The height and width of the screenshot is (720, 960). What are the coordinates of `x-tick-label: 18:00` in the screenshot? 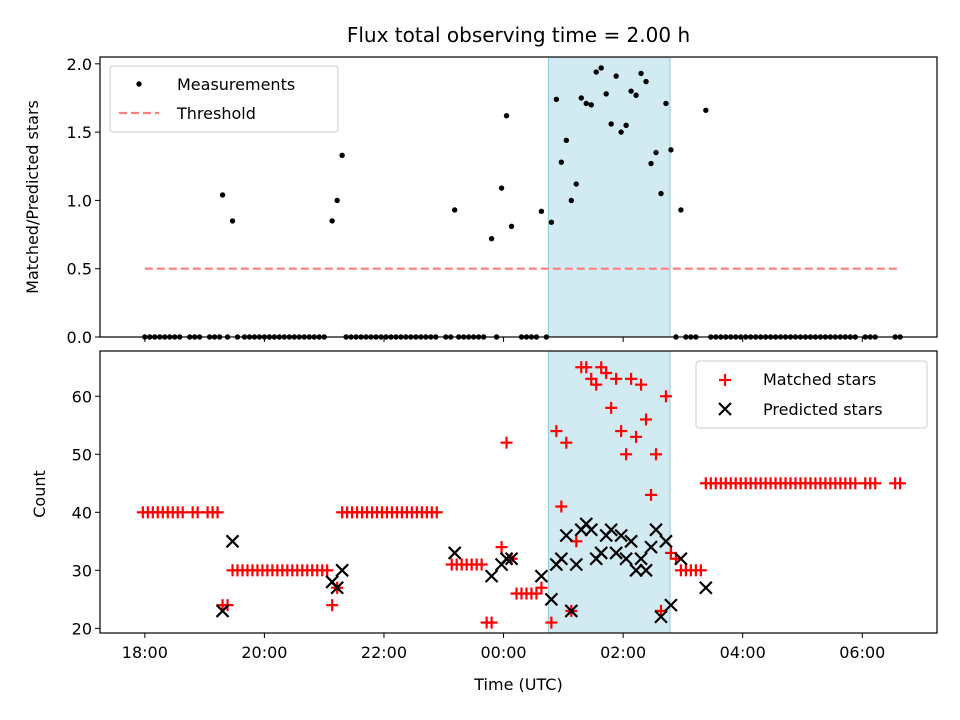 It's located at (145, 652).